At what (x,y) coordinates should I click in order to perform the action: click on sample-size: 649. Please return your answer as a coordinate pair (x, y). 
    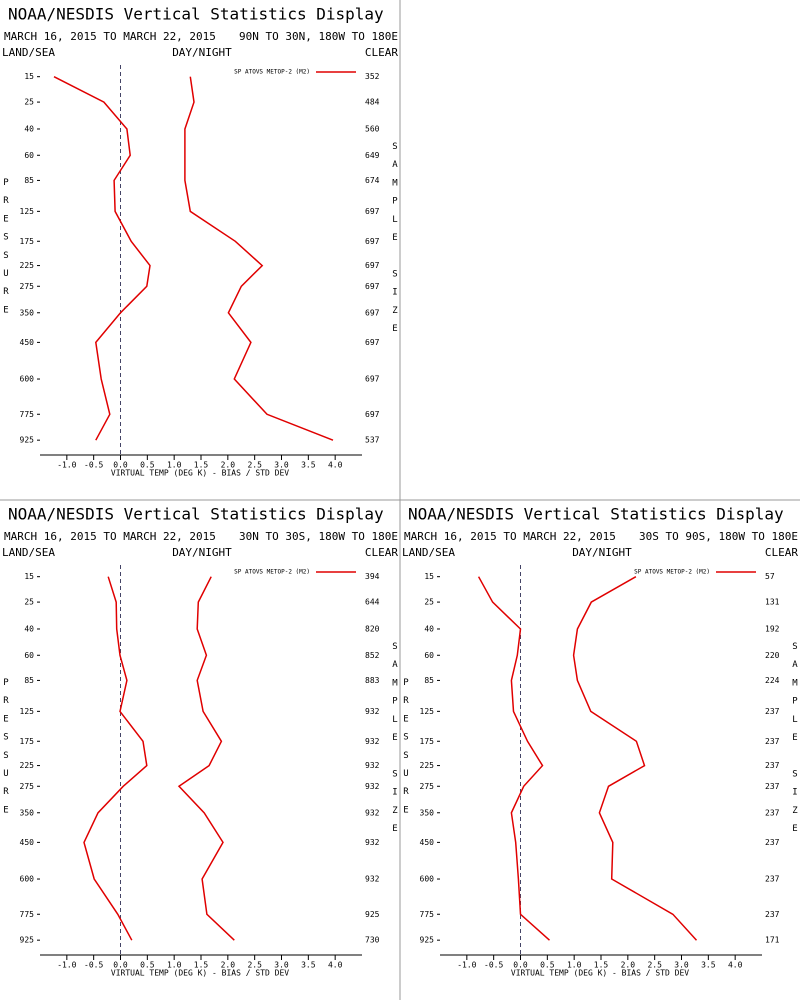
    Looking at the image, I should click on (372, 155).